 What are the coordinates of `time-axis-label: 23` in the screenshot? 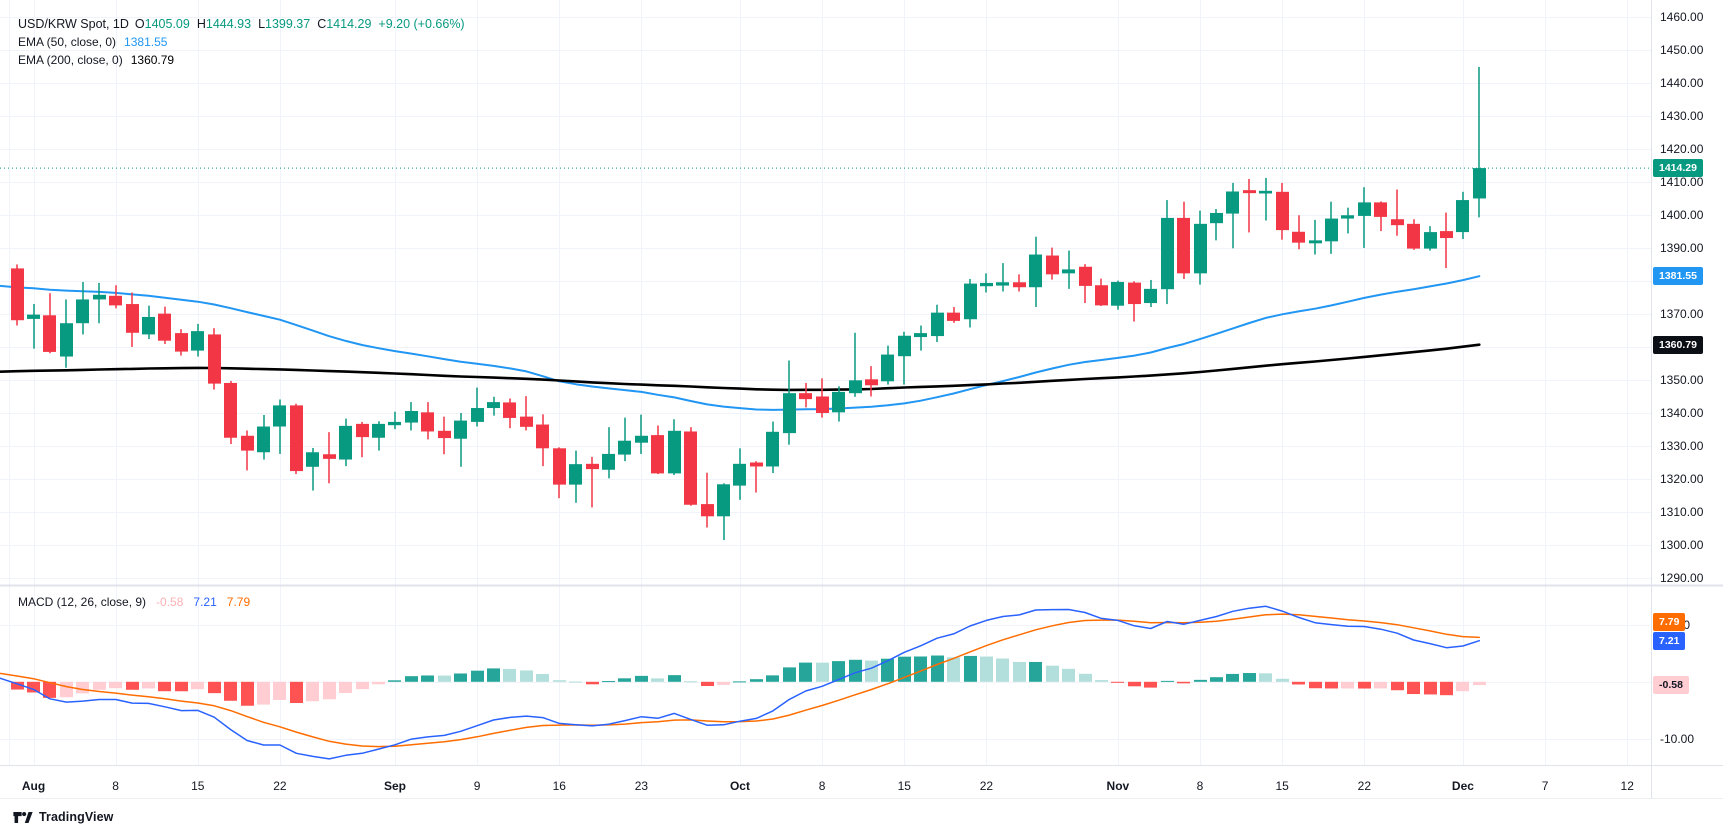 It's located at (641, 786).